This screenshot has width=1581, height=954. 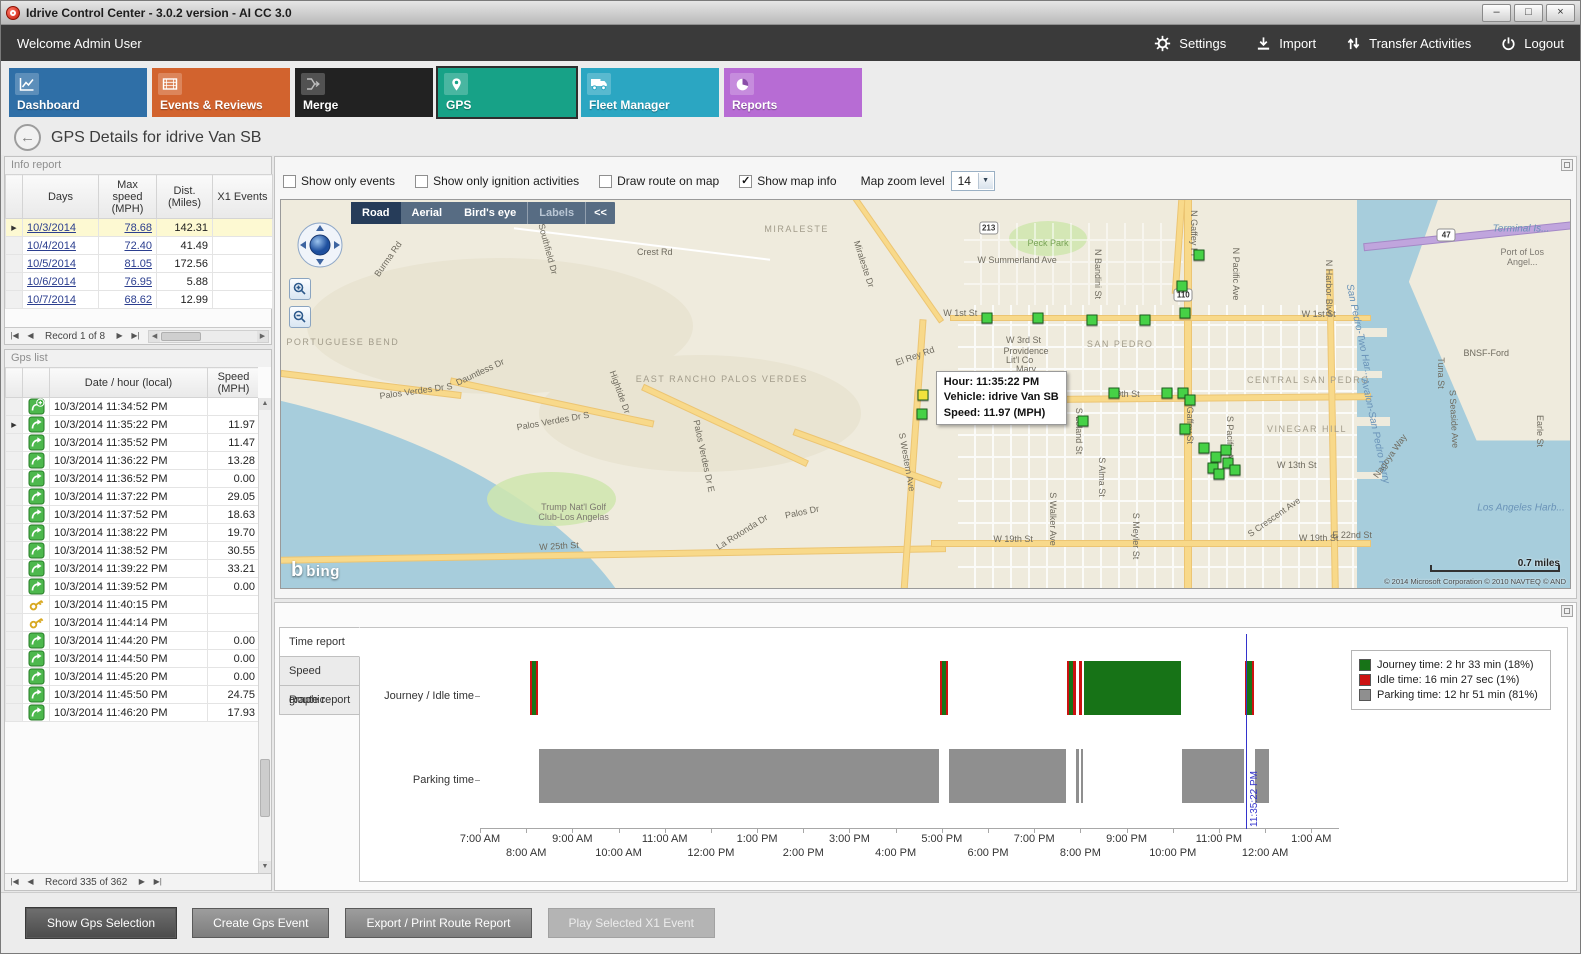 What do you see at coordinates (1567, 611) in the screenshot?
I see `chart-panel-collapse-button` at bounding box center [1567, 611].